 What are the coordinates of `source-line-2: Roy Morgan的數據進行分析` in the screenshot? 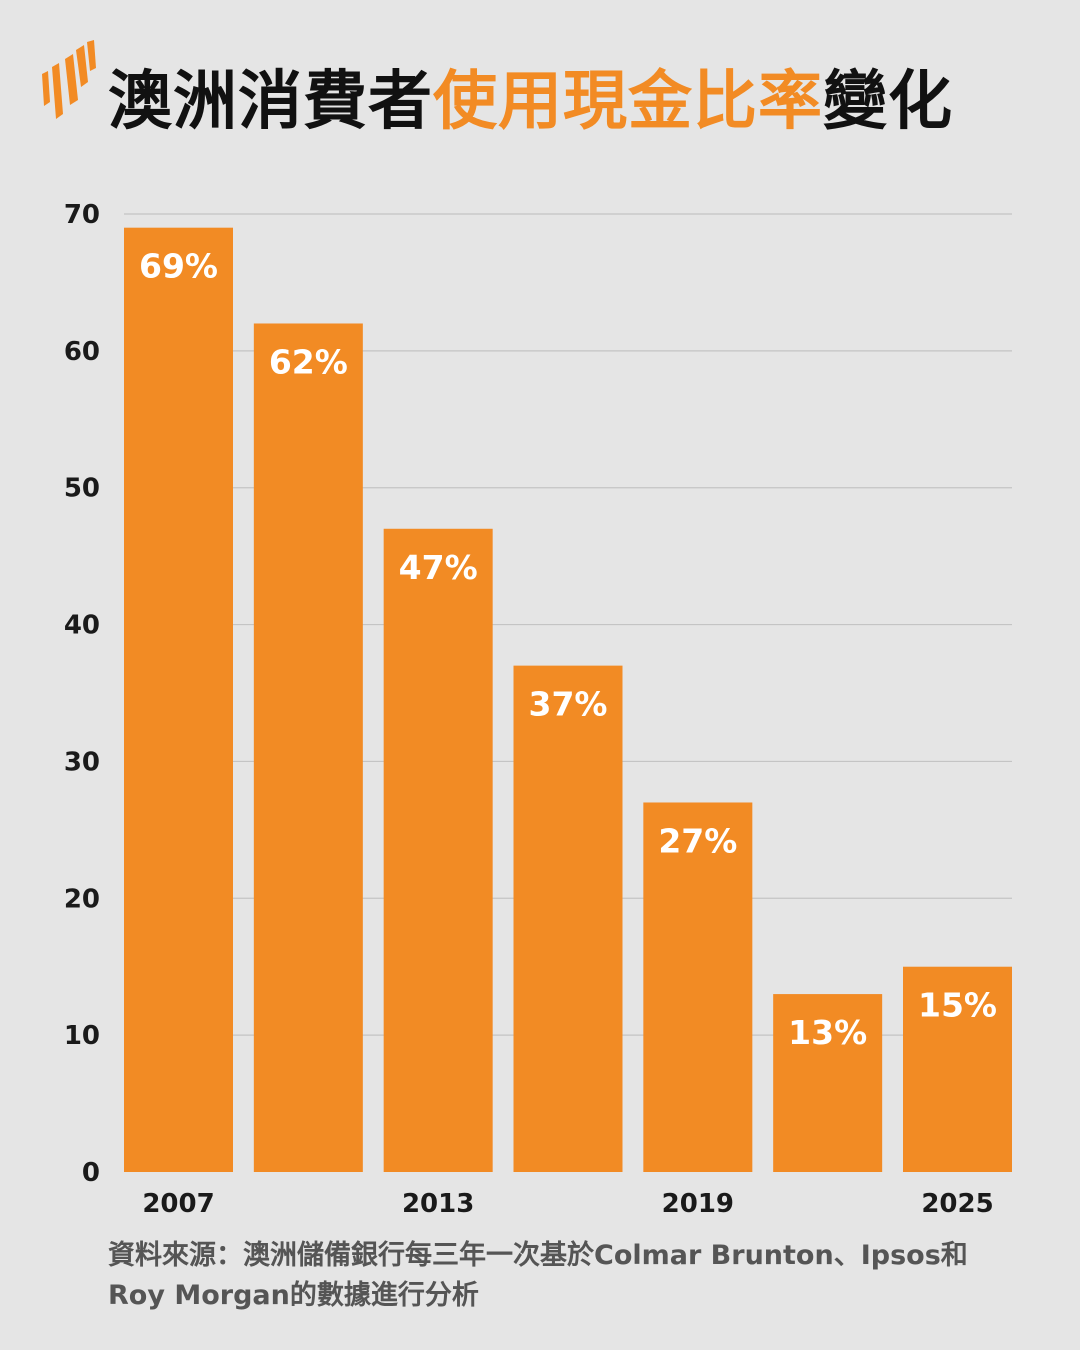 It's located at (293, 1295).